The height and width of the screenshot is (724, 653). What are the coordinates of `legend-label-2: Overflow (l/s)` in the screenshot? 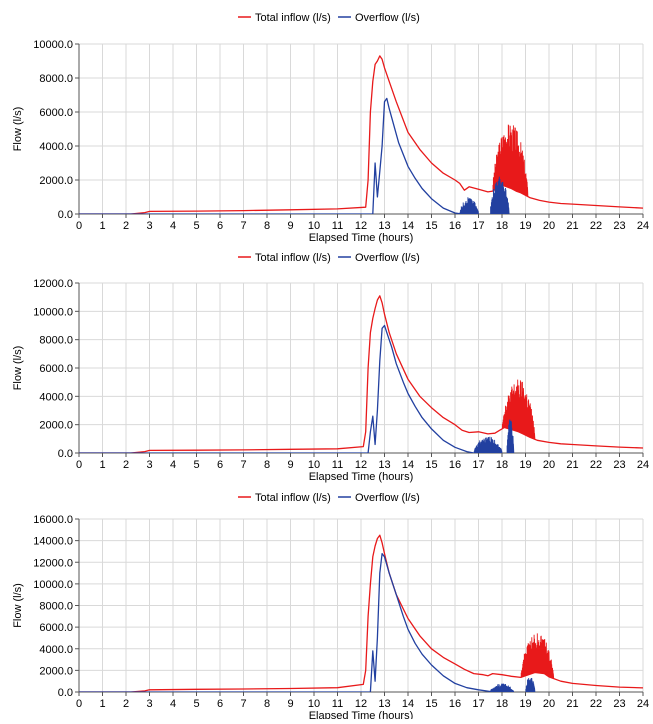 It's located at (387, 258).